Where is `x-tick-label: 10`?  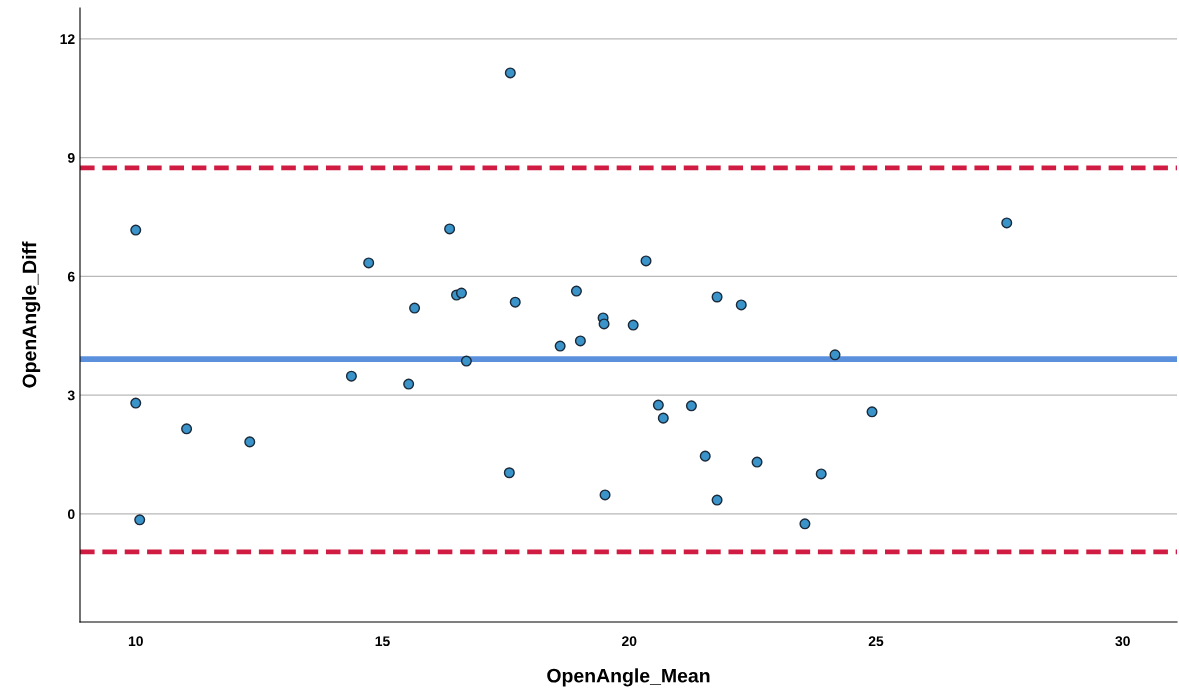 x-tick-label: 10 is located at coordinates (135, 641).